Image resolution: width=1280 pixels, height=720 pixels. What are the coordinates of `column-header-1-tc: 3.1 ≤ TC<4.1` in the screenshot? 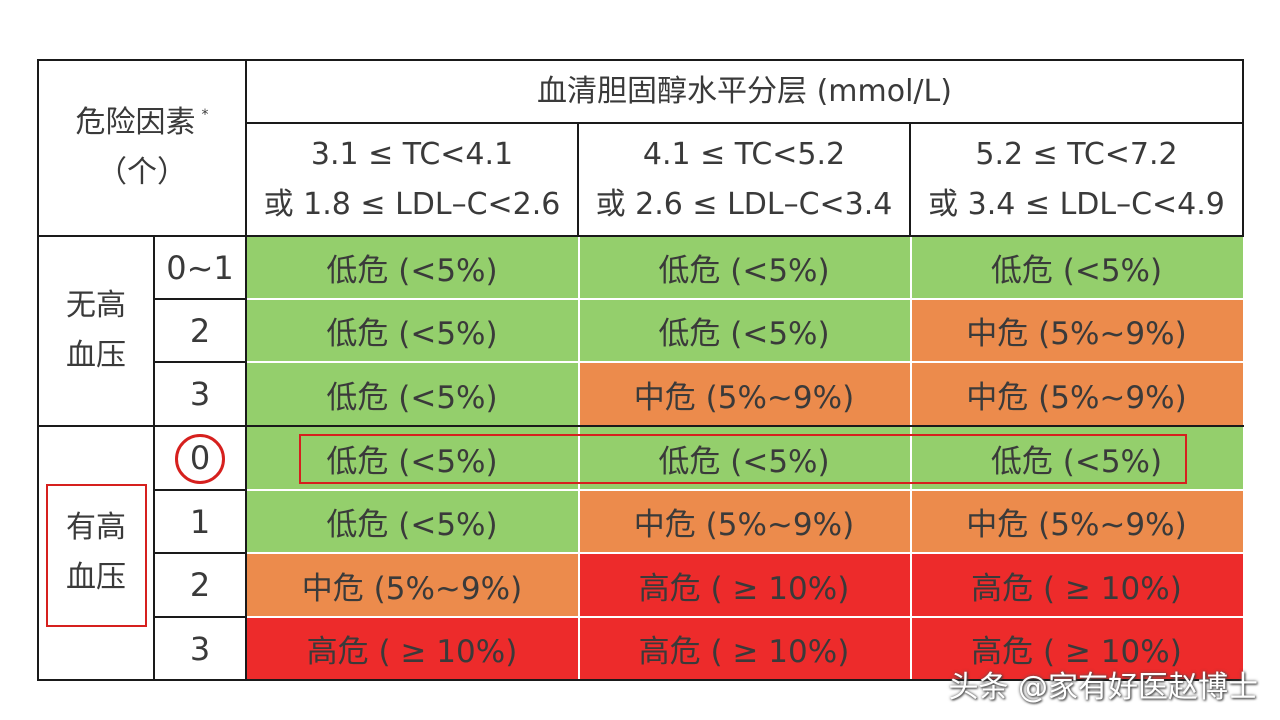 It's located at (412, 154).